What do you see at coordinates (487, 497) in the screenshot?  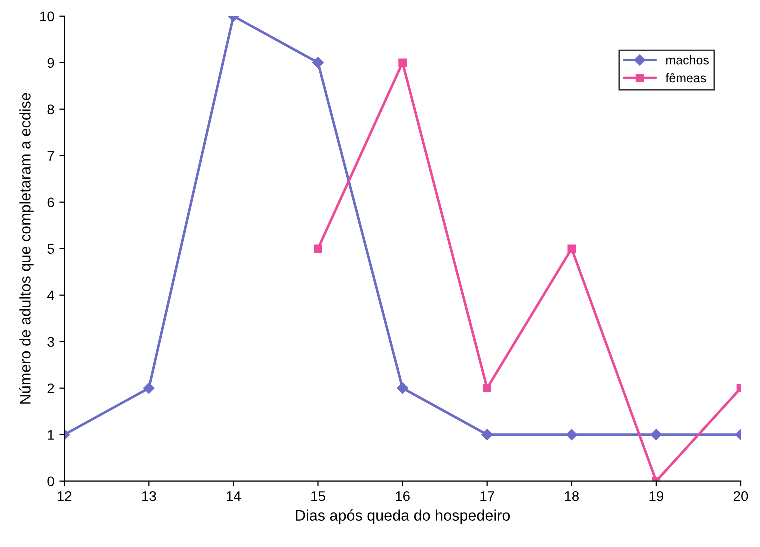 I see `x-tick-label: 17` at bounding box center [487, 497].